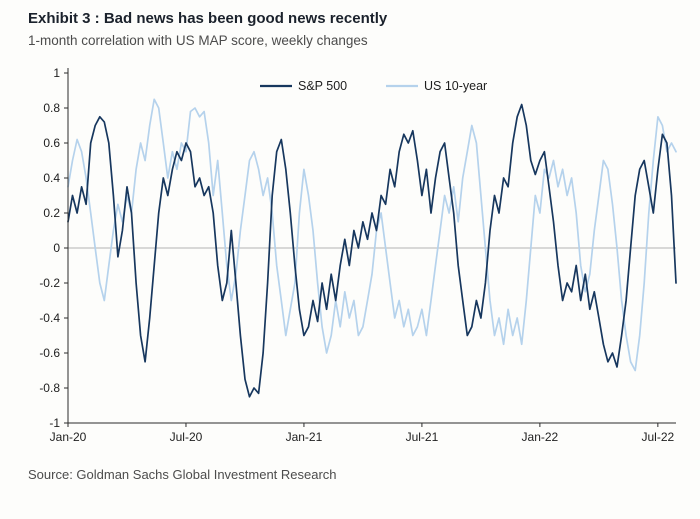 The width and height of the screenshot is (700, 519). I want to click on x-tick-label: Jan-21, so click(304, 437).